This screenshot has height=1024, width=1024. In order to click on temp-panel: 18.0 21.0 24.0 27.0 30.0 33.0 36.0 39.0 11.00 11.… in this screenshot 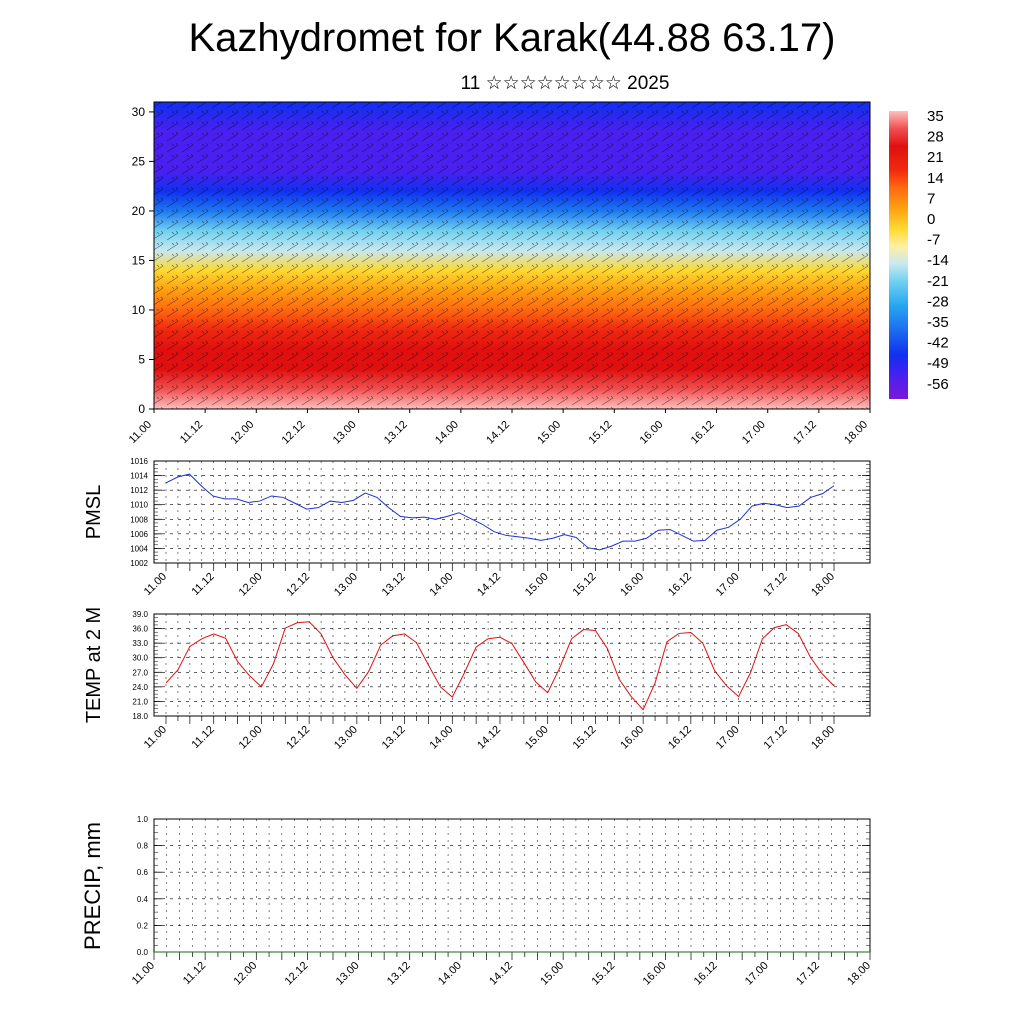, I will do `click(477, 679)`.